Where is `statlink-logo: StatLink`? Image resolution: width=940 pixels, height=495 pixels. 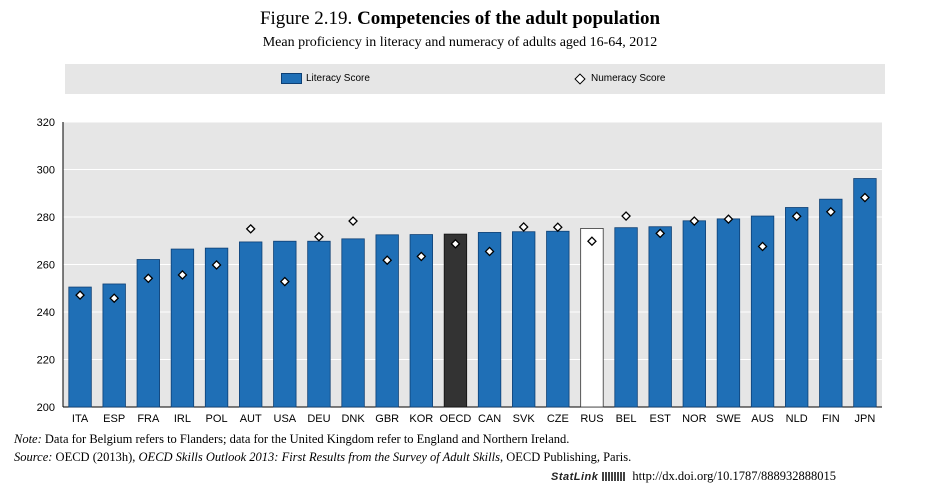
statlink-logo: StatLink is located at coordinates (575, 476).